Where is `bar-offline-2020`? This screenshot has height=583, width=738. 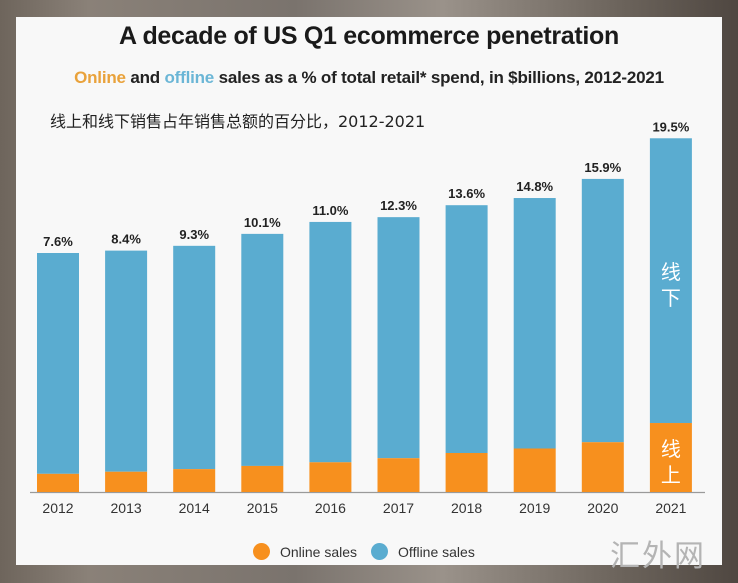 bar-offline-2020 is located at coordinates (602, 310).